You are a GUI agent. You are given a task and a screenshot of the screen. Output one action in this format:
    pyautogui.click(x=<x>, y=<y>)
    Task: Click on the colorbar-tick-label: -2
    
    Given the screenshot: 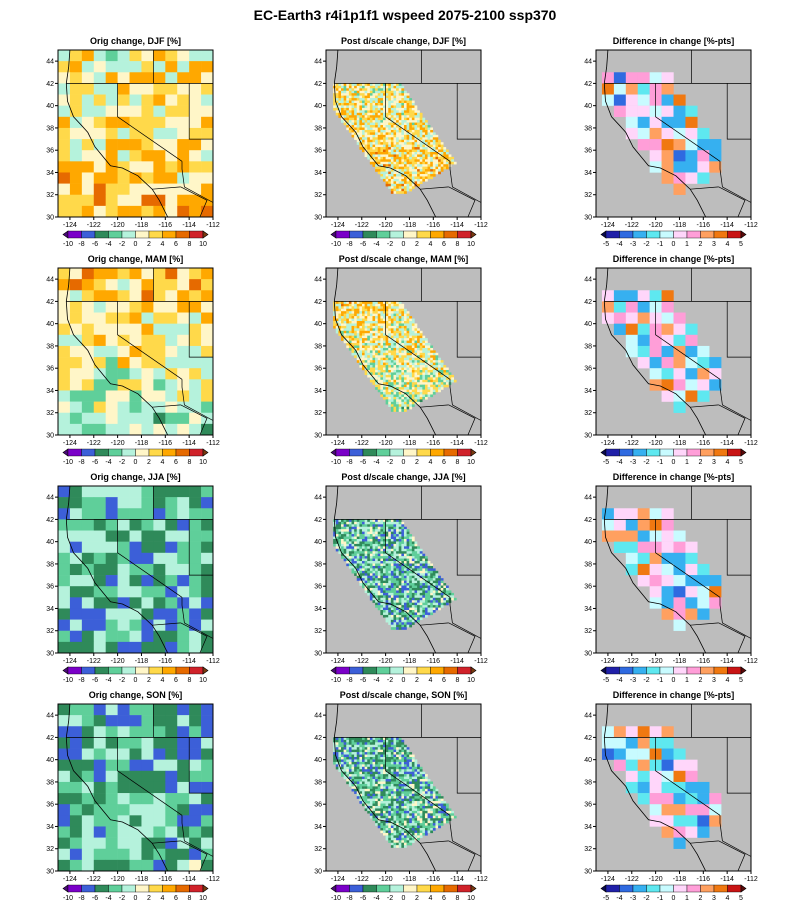 What is the action you would take?
    pyautogui.click(x=122, y=244)
    